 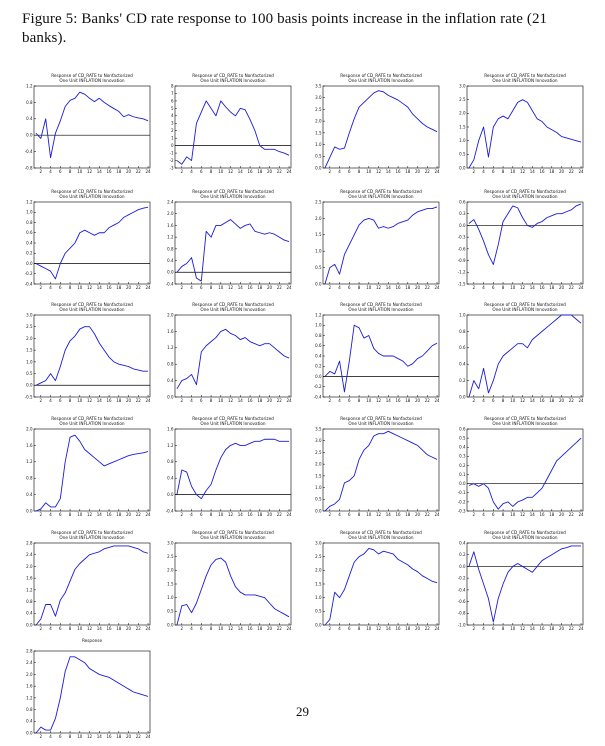 I want to click on y-tick-label: 3.0, so click(x=29, y=314).